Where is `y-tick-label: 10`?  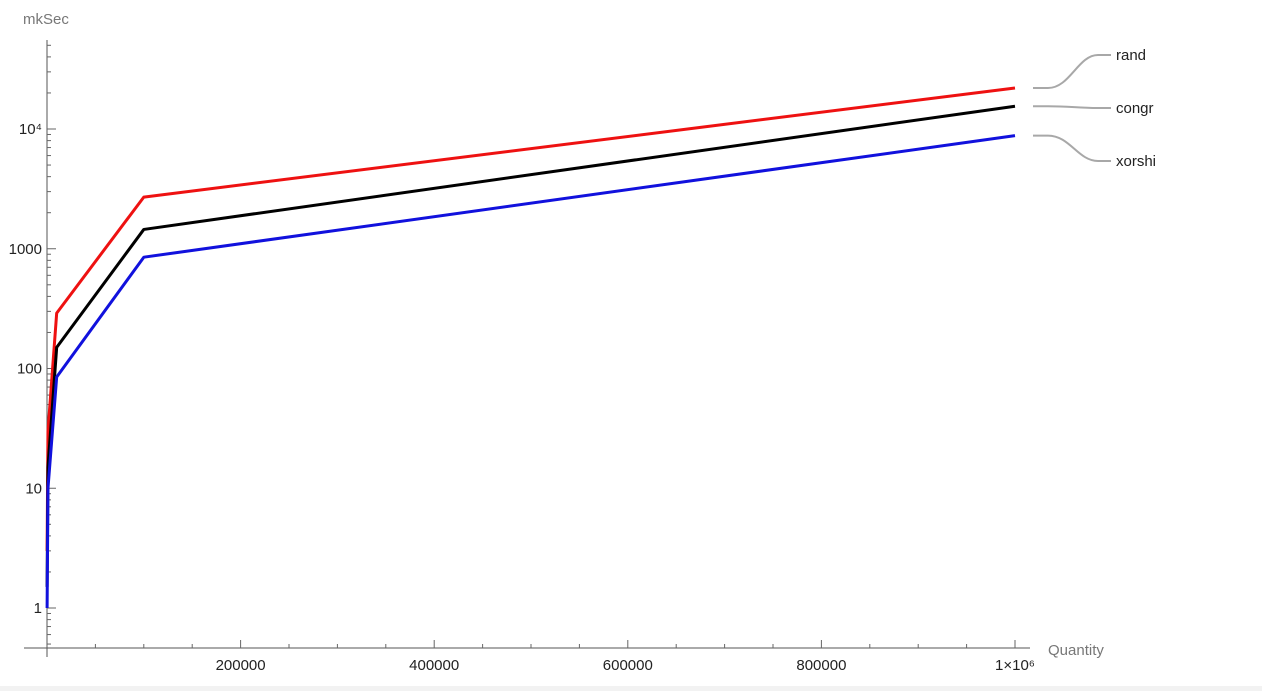 y-tick-label: 10 is located at coordinates (33, 488).